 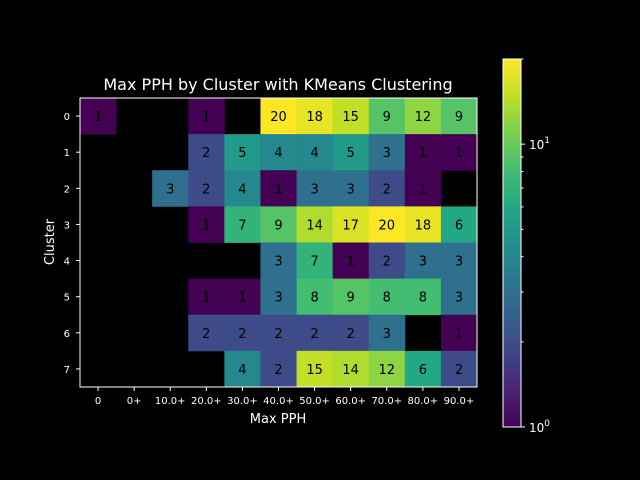 I want to click on cell-value-label: 7, so click(x=314, y=262).